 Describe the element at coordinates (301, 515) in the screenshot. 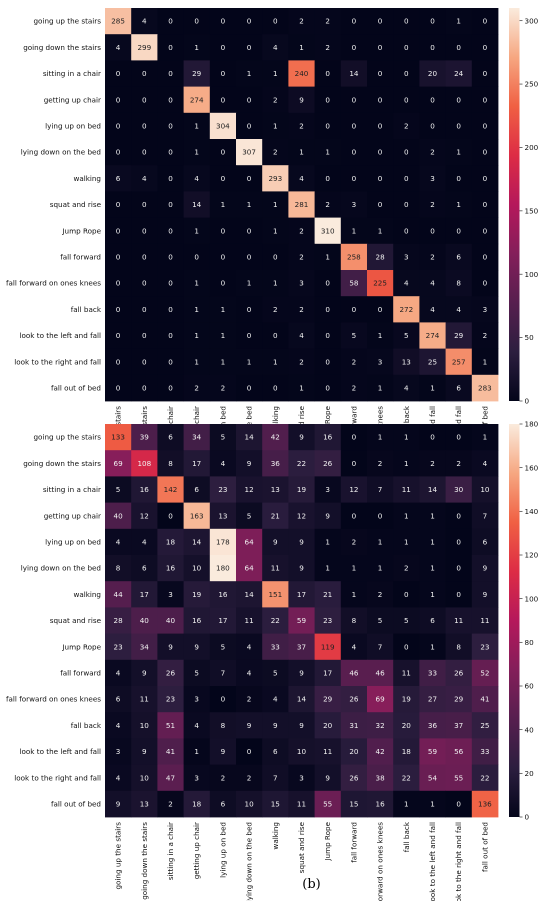

I see `cell-value: 12` at that location.